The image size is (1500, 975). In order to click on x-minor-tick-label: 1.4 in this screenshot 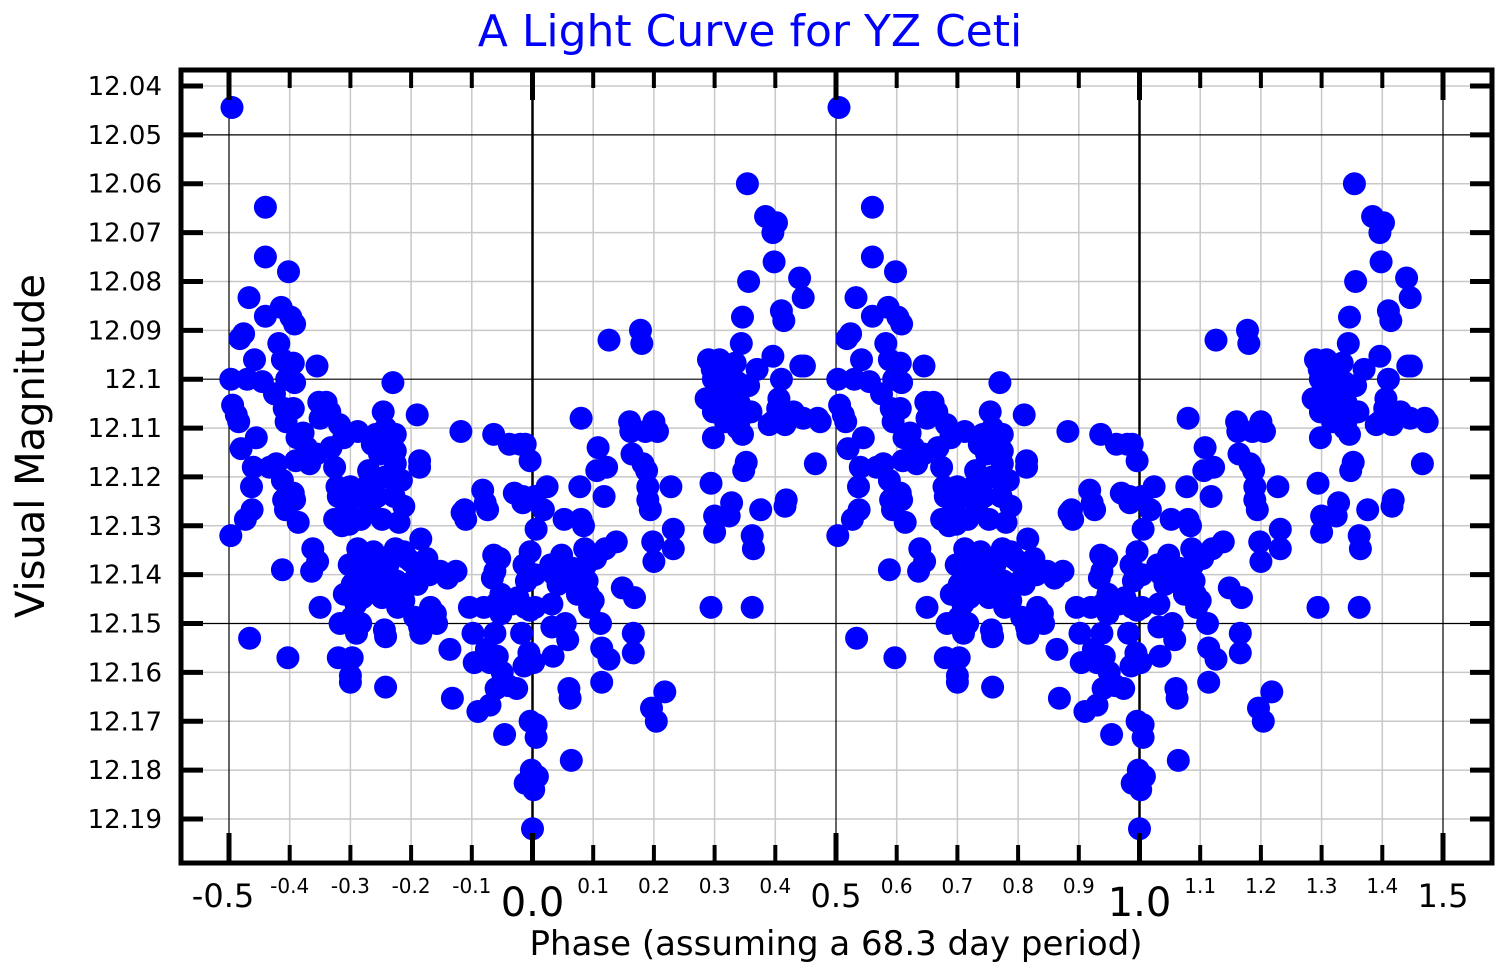, I will do `click(1382, 886)`.